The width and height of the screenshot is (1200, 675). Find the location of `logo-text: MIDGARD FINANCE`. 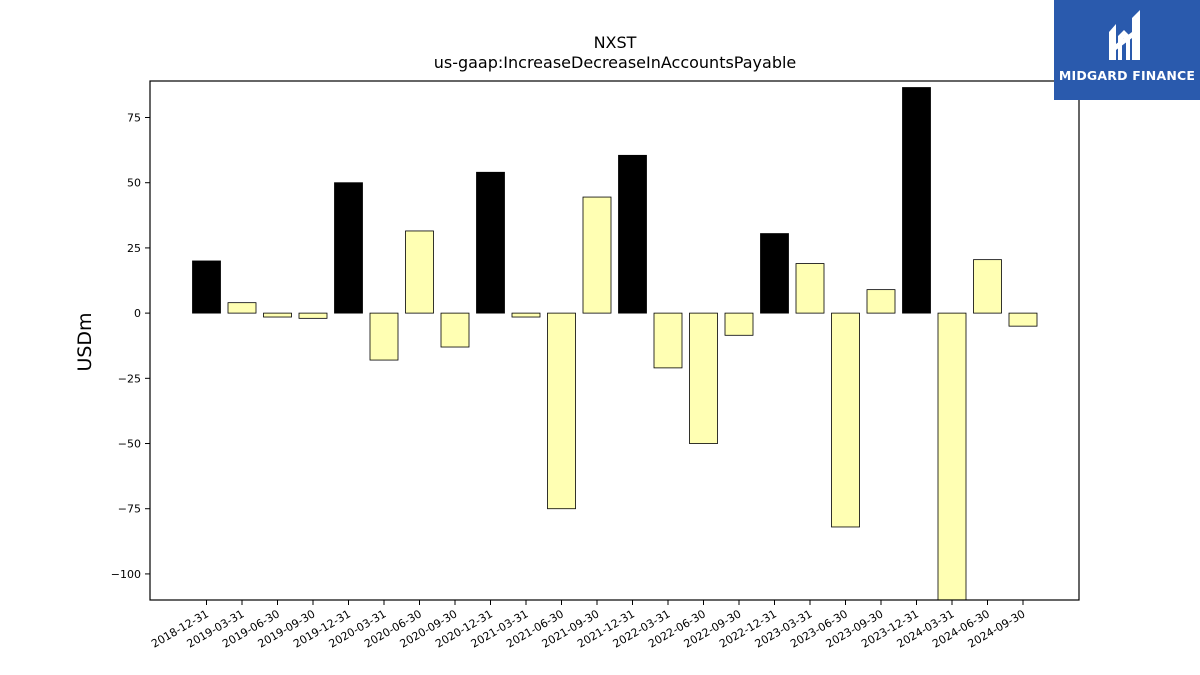

logo-text: MIDGARD FINANCE is located at coordinates (1127, 75).